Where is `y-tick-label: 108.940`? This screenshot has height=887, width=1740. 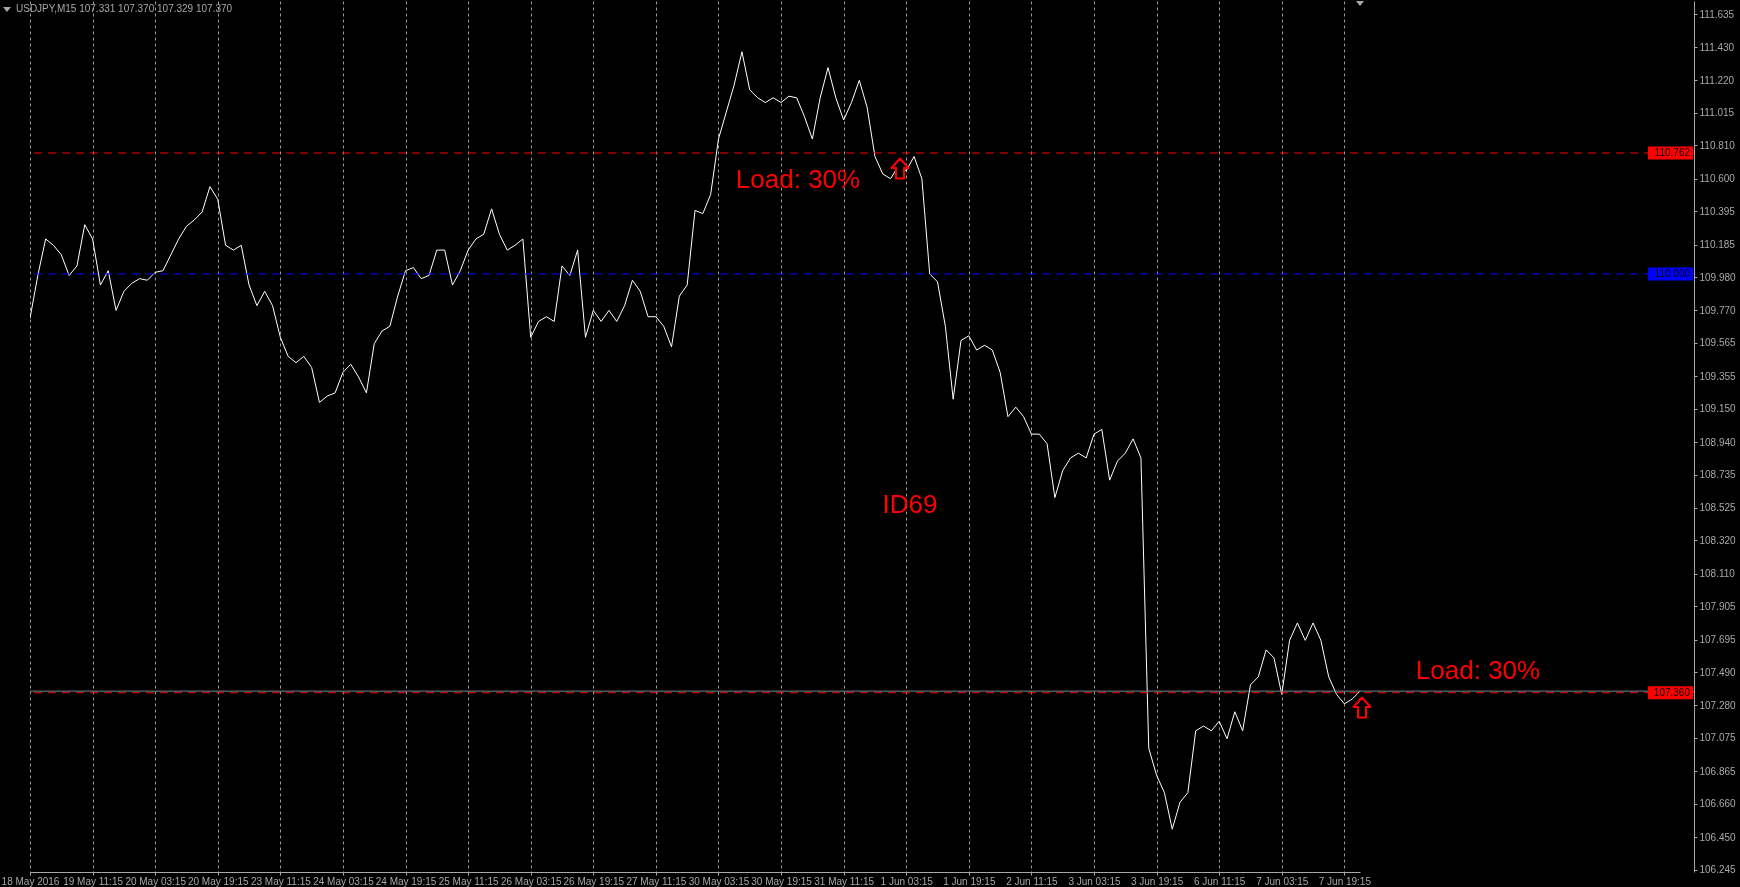 y-tick-label: 108.940 is located at coordinates (1718, 442).